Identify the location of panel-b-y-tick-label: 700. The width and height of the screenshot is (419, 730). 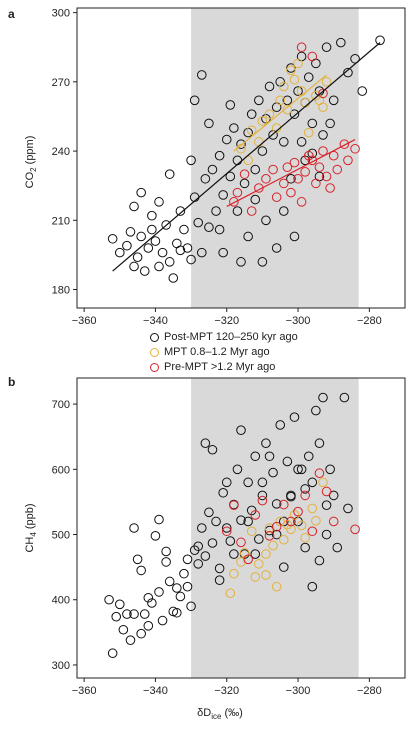
(61, 405).